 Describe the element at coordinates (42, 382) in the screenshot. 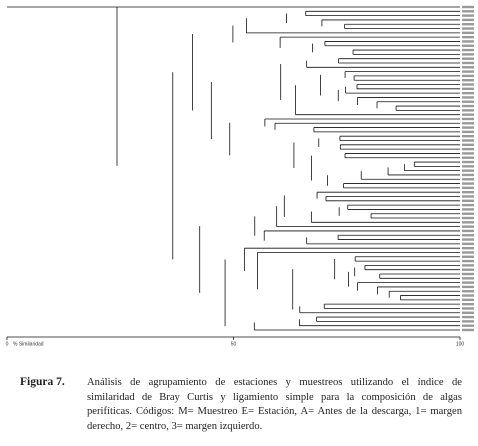

I see `figure-label: Figura 7.` at that location.